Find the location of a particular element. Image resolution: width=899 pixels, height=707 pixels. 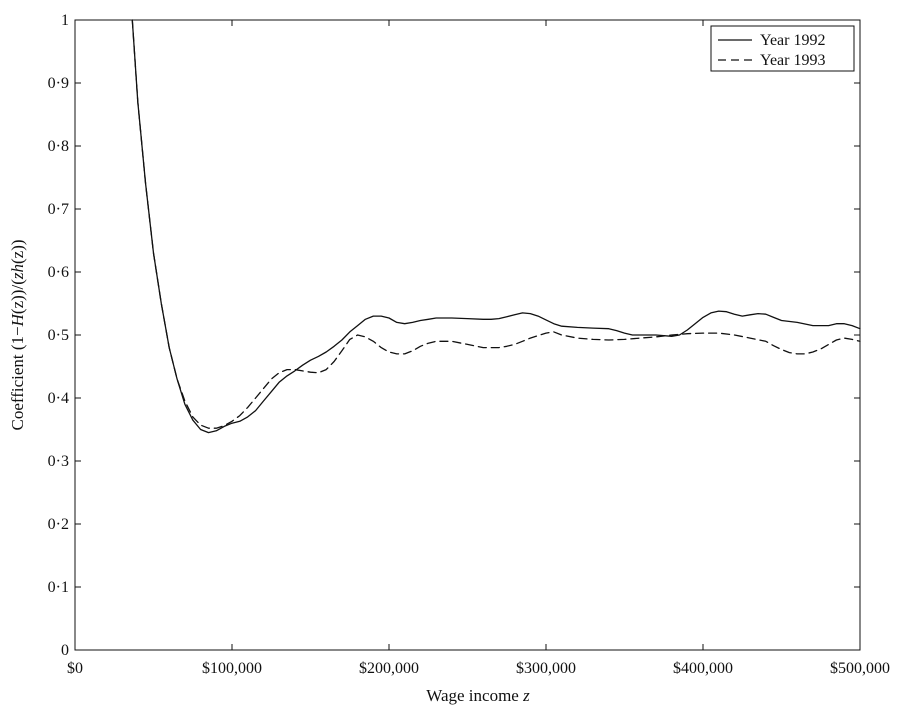

x-tick-label: $200,000 is located at coordinates (389, 668).